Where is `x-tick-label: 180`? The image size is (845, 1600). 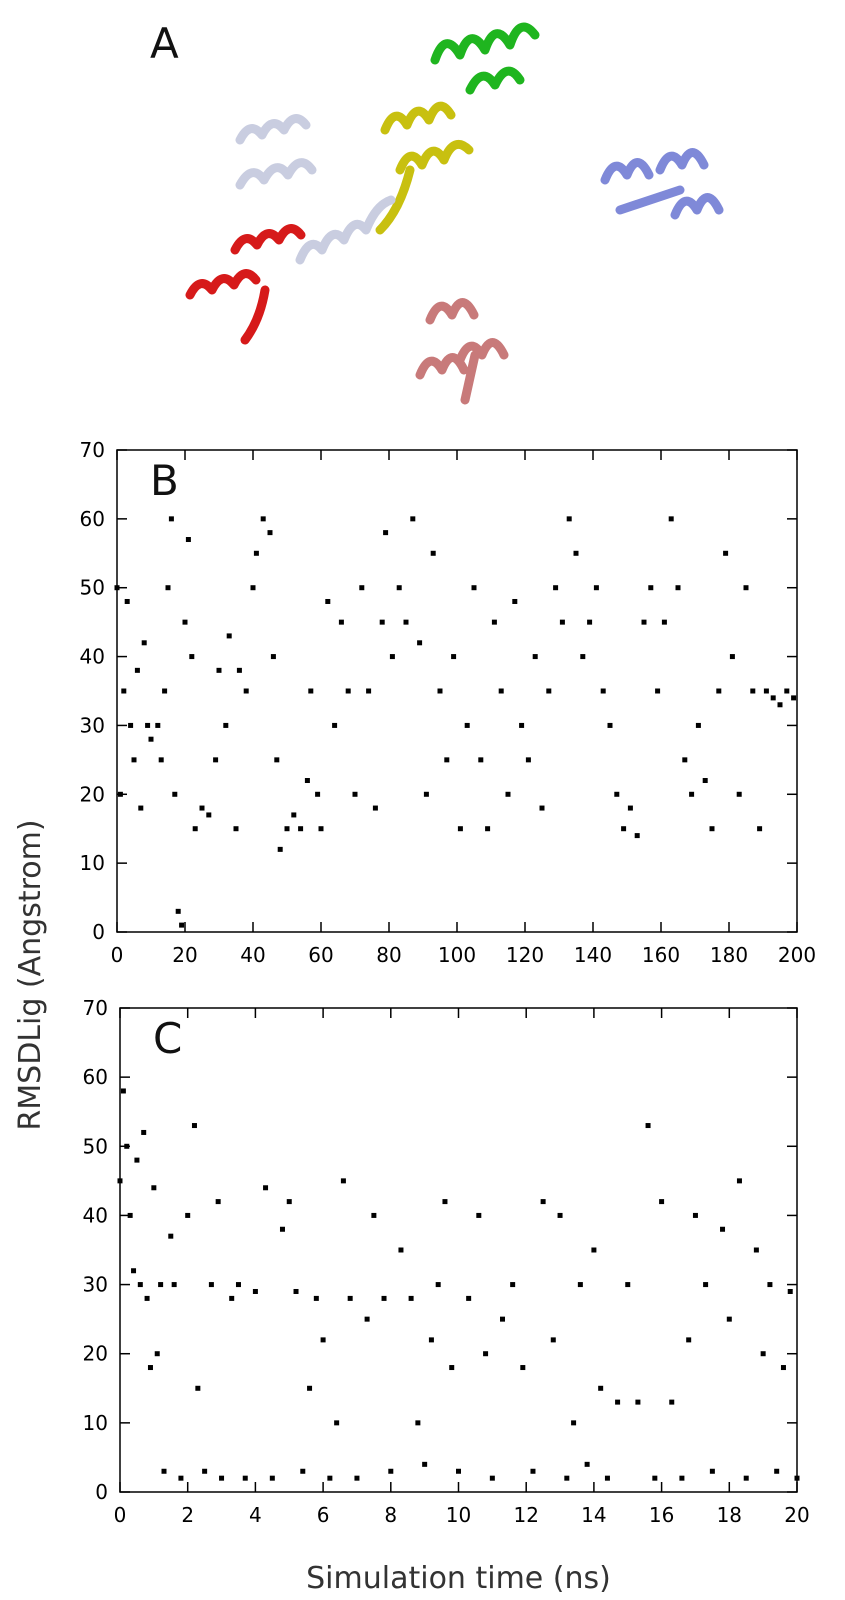
x-tick-label: 180 is located at coordinates (729, 955).